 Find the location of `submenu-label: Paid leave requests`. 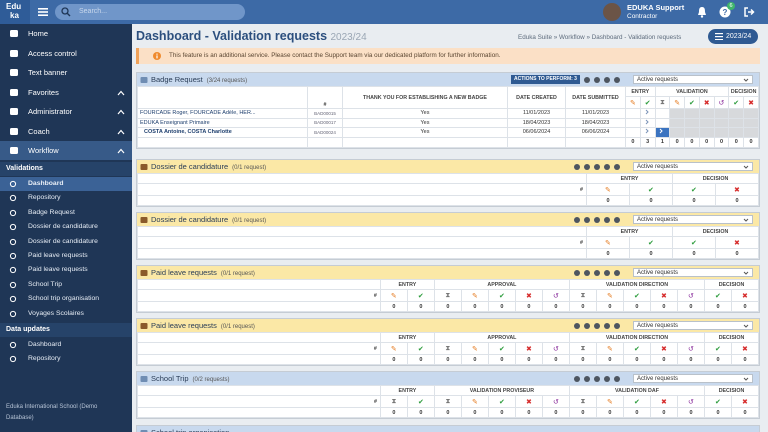

submenu-label: Paid leave requests is located at coordinates (58, 270).